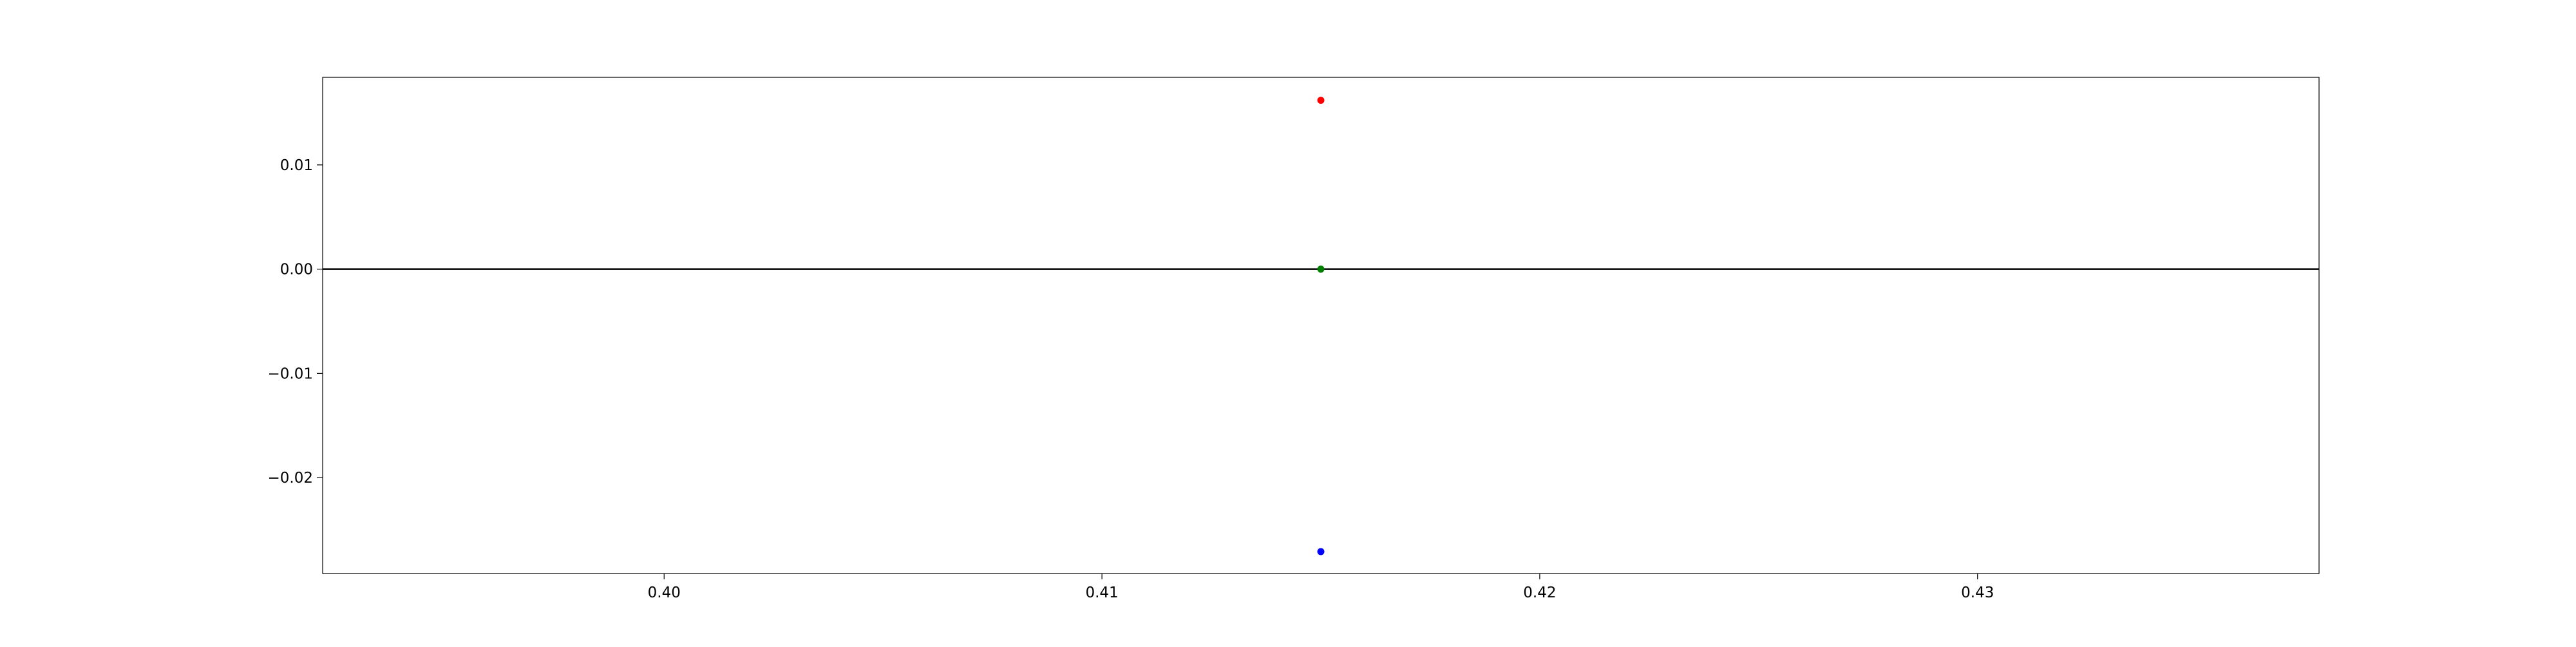 This screenshot has height=647, width=2576. What do you see at coordinates (295, 322) in the screenshot?
I see `y-axis: 0.01 0.00 −0.01 −0.02` at bounding box center [295, 322].